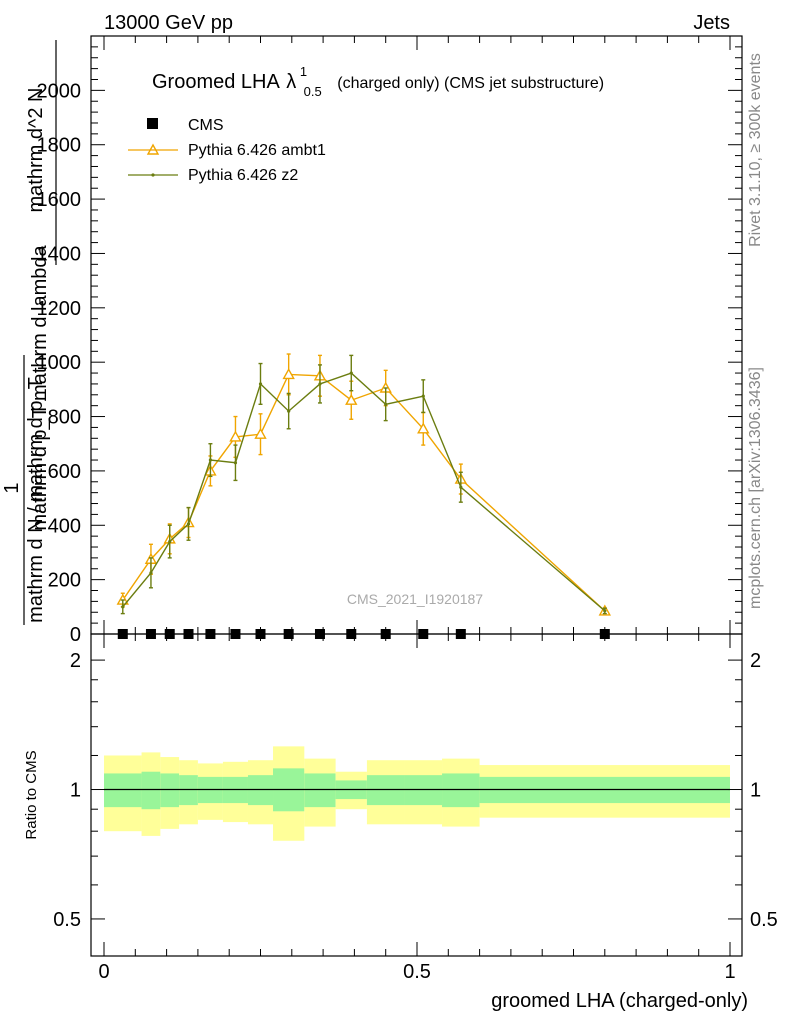 The height and width of the screenshot is (1024, 786). What do you see at coordinates (59, 309) in the screenshot?
I see `y-tick-label: 1200` at bounding box center [59, 309].